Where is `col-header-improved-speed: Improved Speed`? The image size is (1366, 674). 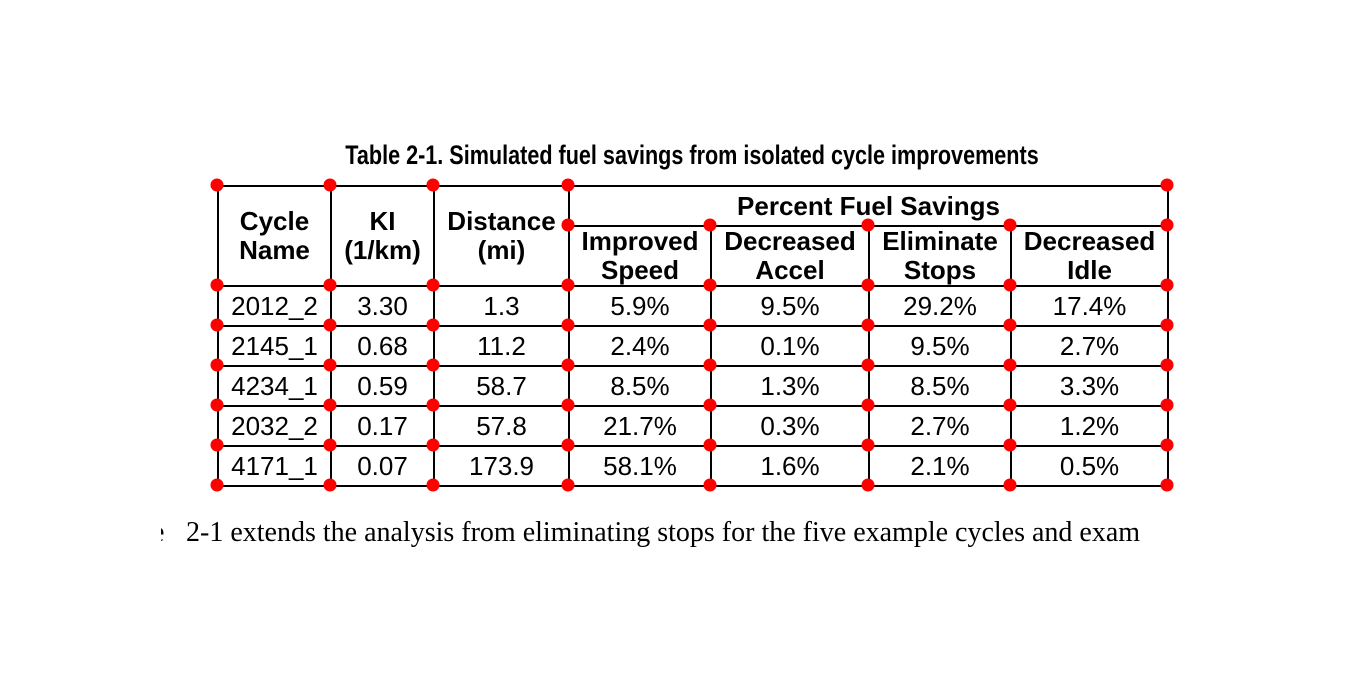
col-header-improved-speed: Improved Speed is located at coordinates (640, 256).